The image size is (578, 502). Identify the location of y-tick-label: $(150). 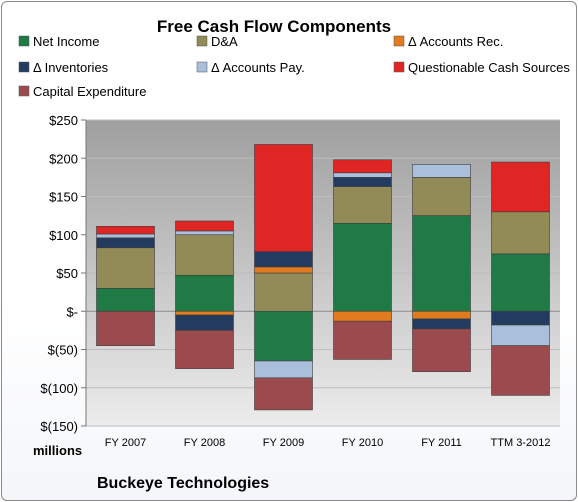
(59, 426).